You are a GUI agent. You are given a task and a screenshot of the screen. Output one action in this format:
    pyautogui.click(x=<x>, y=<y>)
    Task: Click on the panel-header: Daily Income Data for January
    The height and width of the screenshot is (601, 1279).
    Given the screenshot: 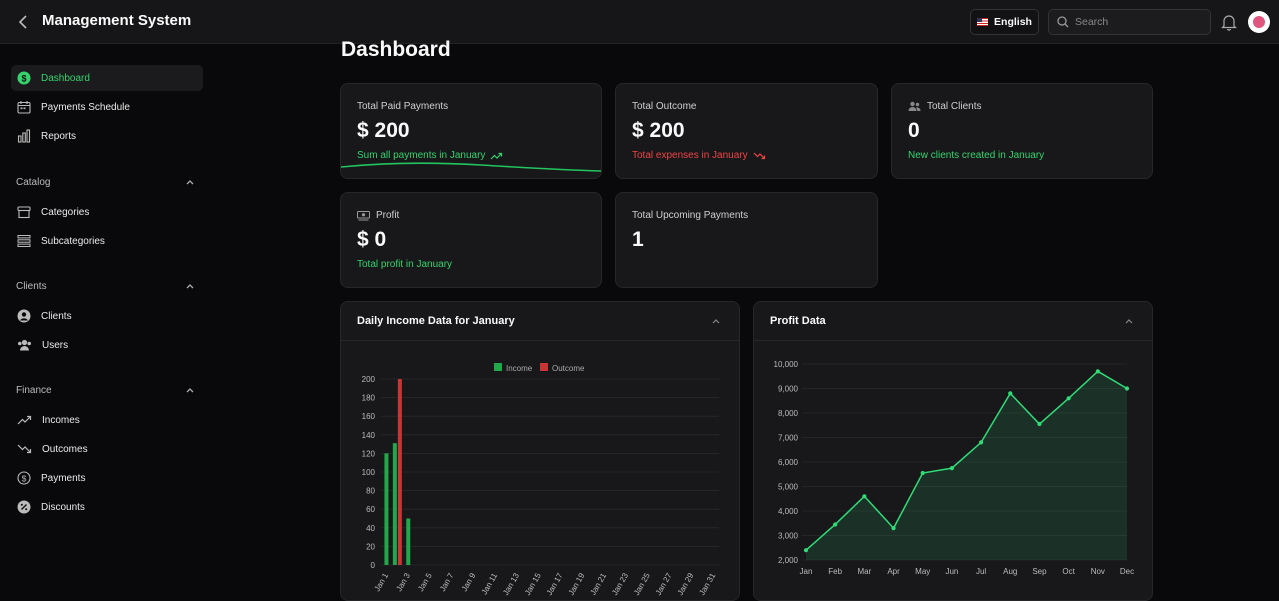 What is the action you would take?
    pyautogui.click(x=540, y=321)
    